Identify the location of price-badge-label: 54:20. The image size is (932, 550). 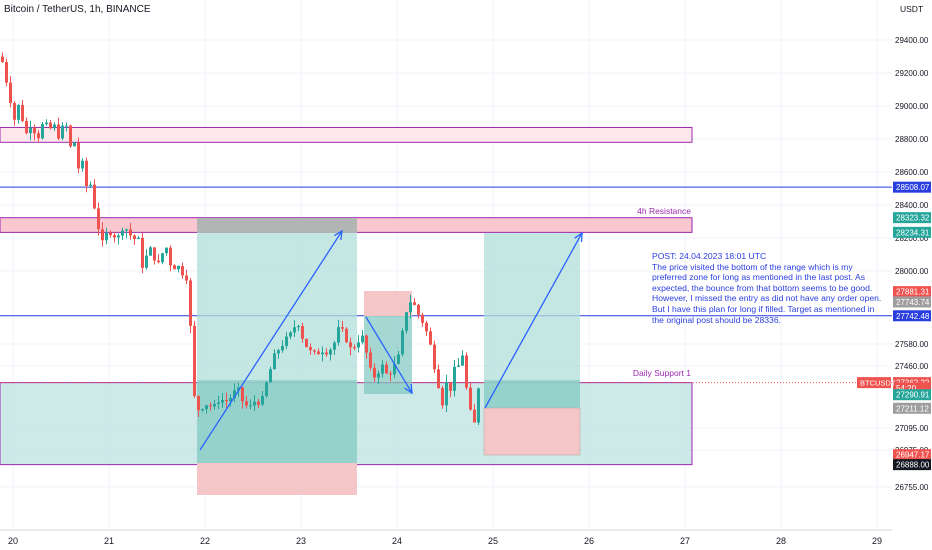
(906, 388).